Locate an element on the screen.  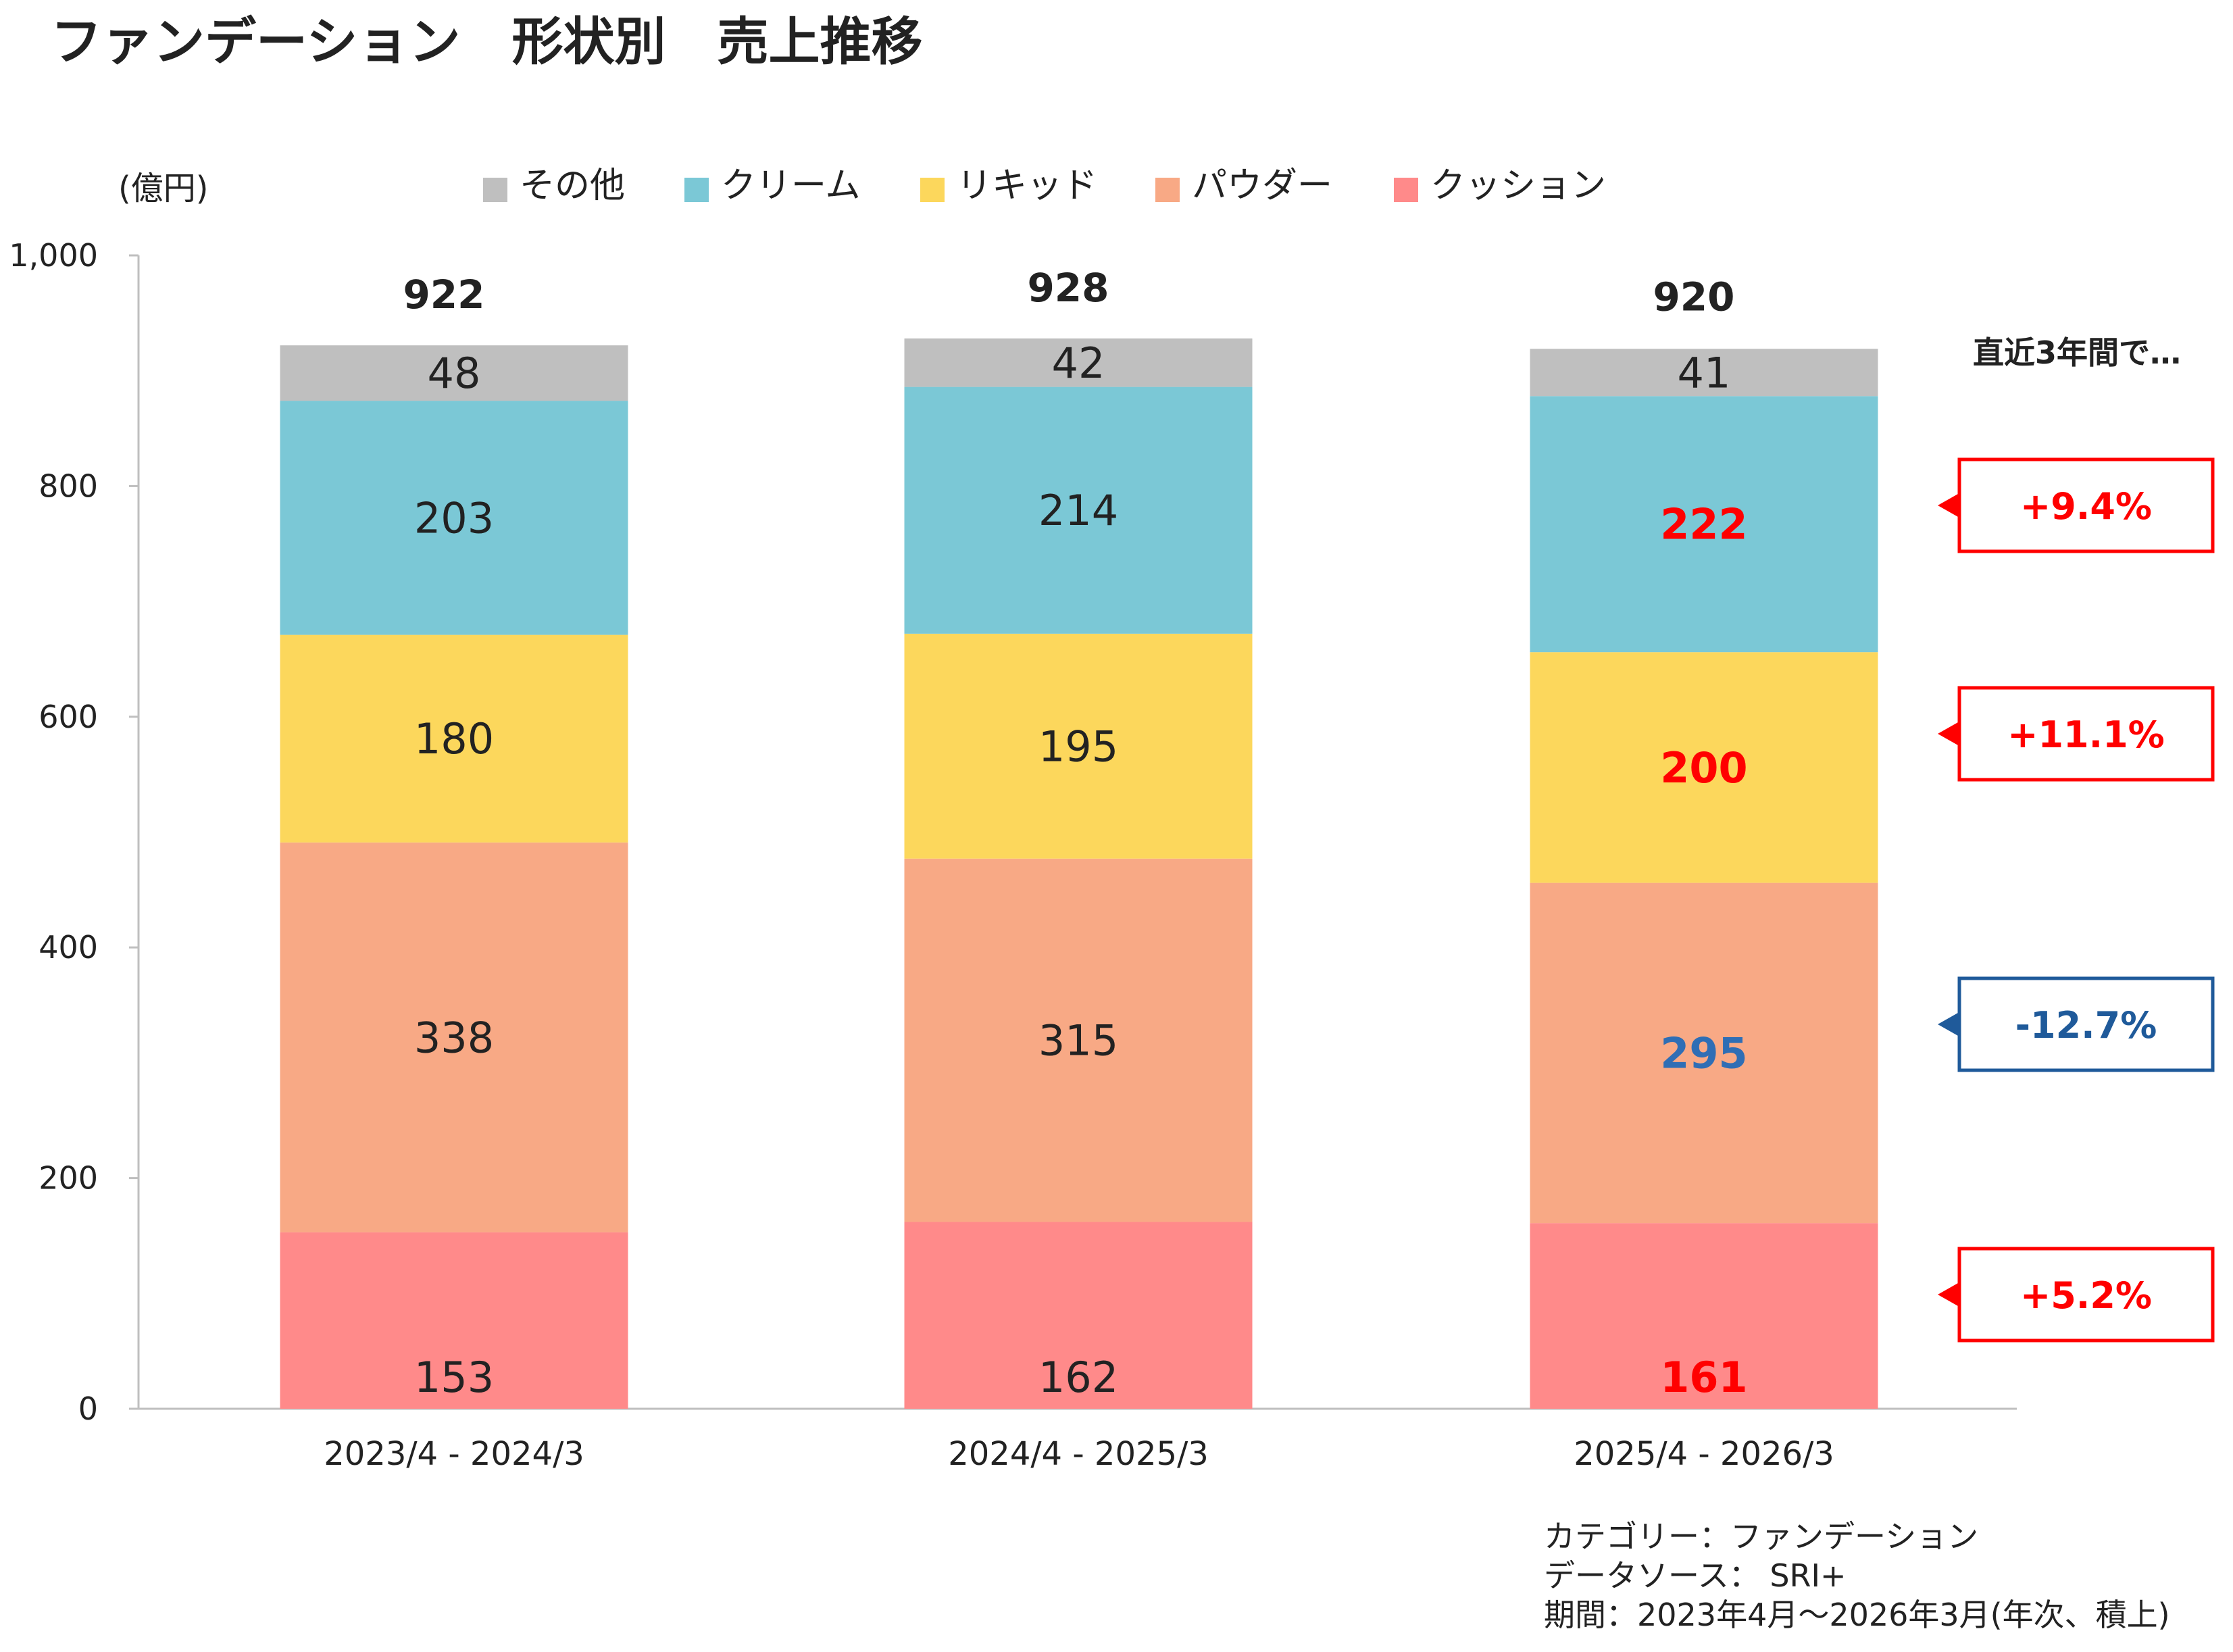
legend-label: クッション is located at coordinates (1518, 186).